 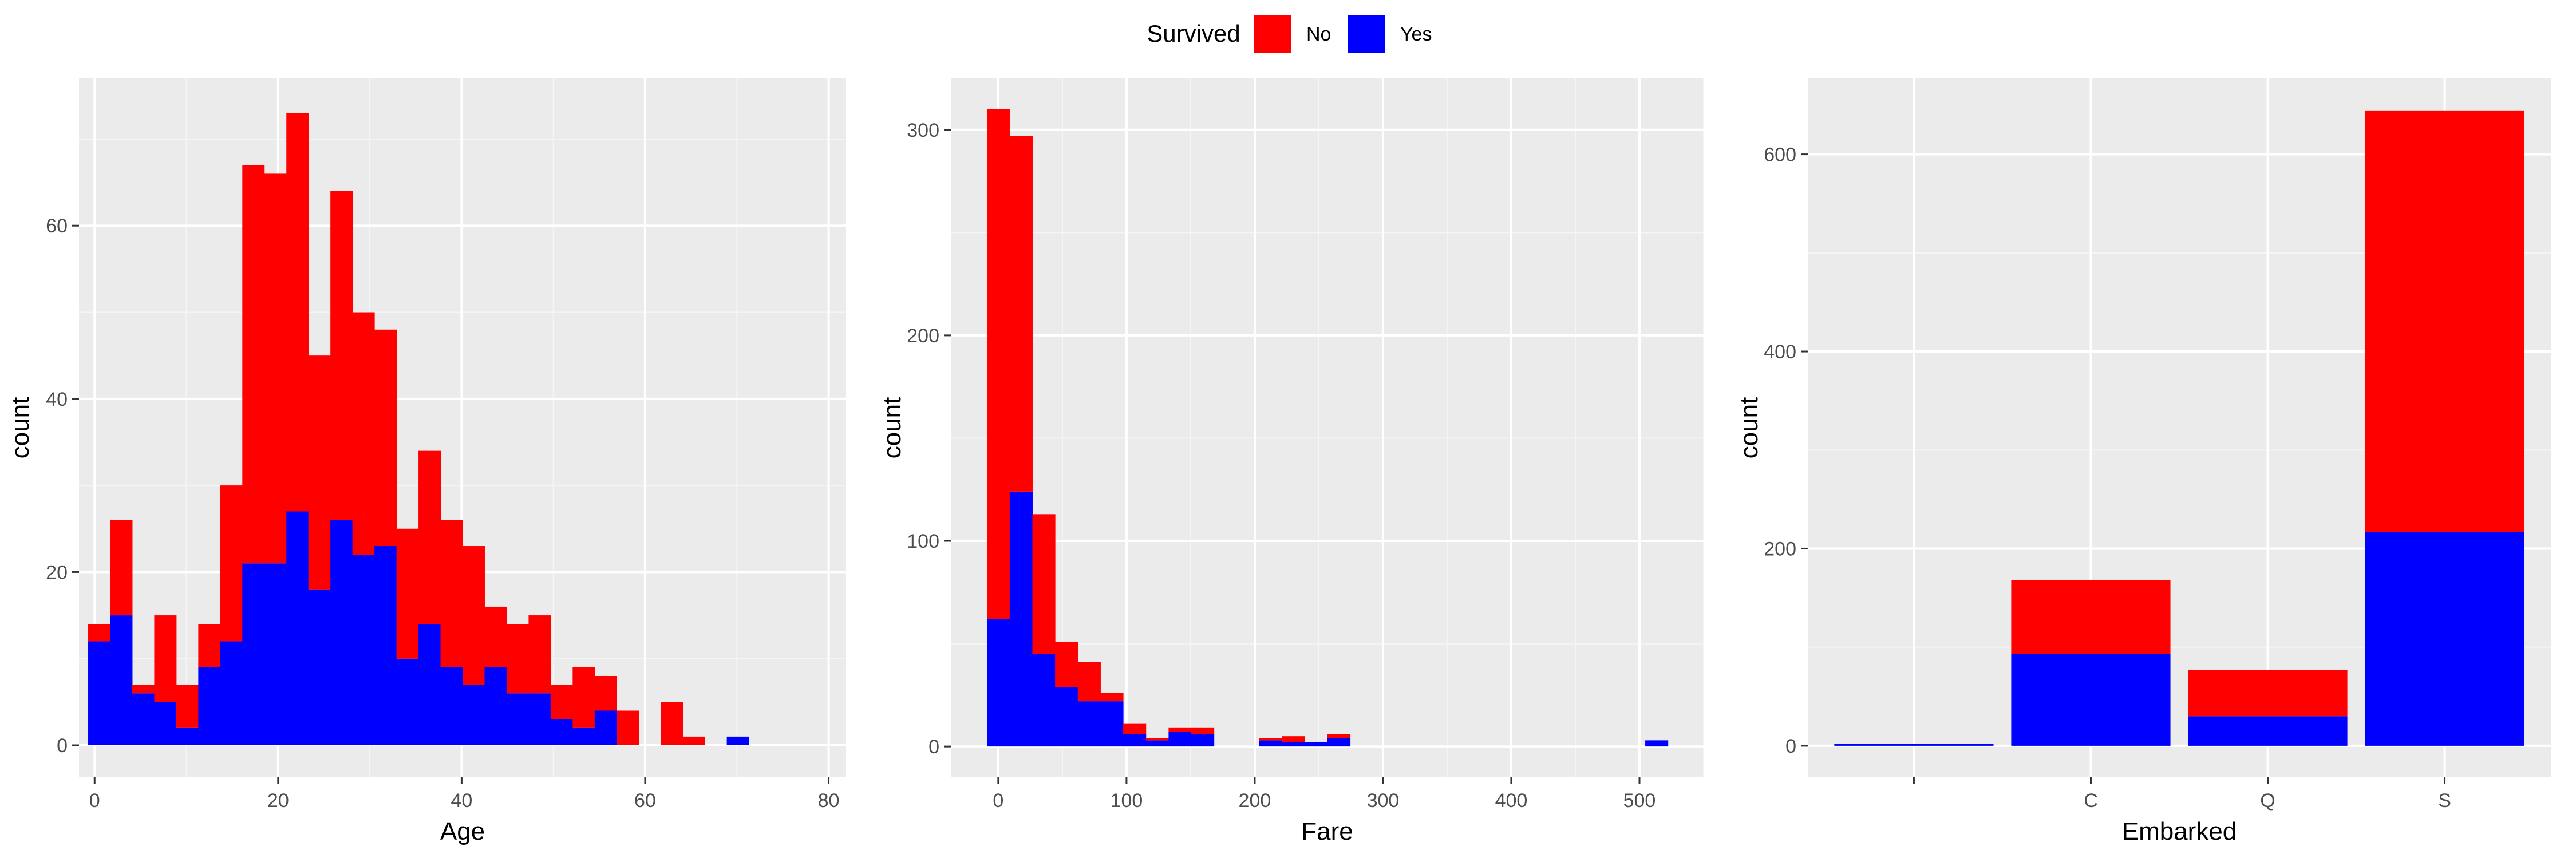 What do you see at coordinates (645, 801) in the screenshot?
I see `x-tick-label: 60` at bounding box center [645, 801].